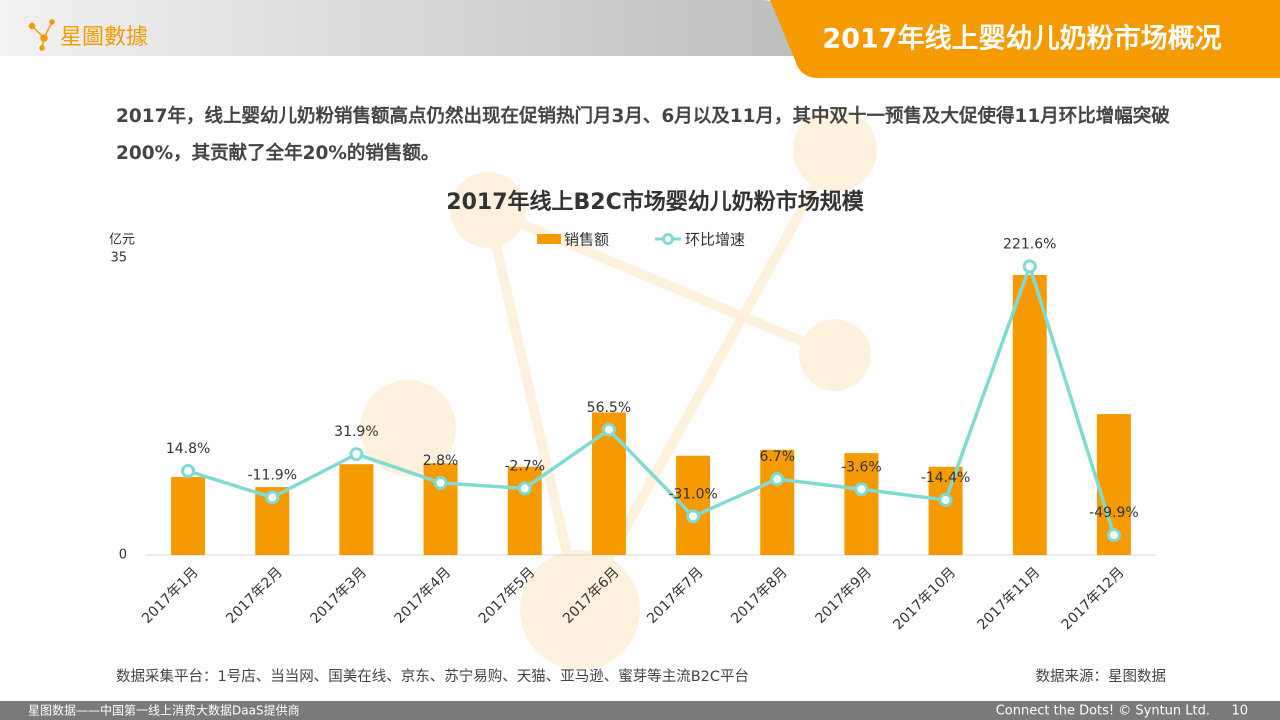 This screenshot has width=1280, height=720. I want to click on note-source: 数据来源：星图数据, so click(1101, 676).